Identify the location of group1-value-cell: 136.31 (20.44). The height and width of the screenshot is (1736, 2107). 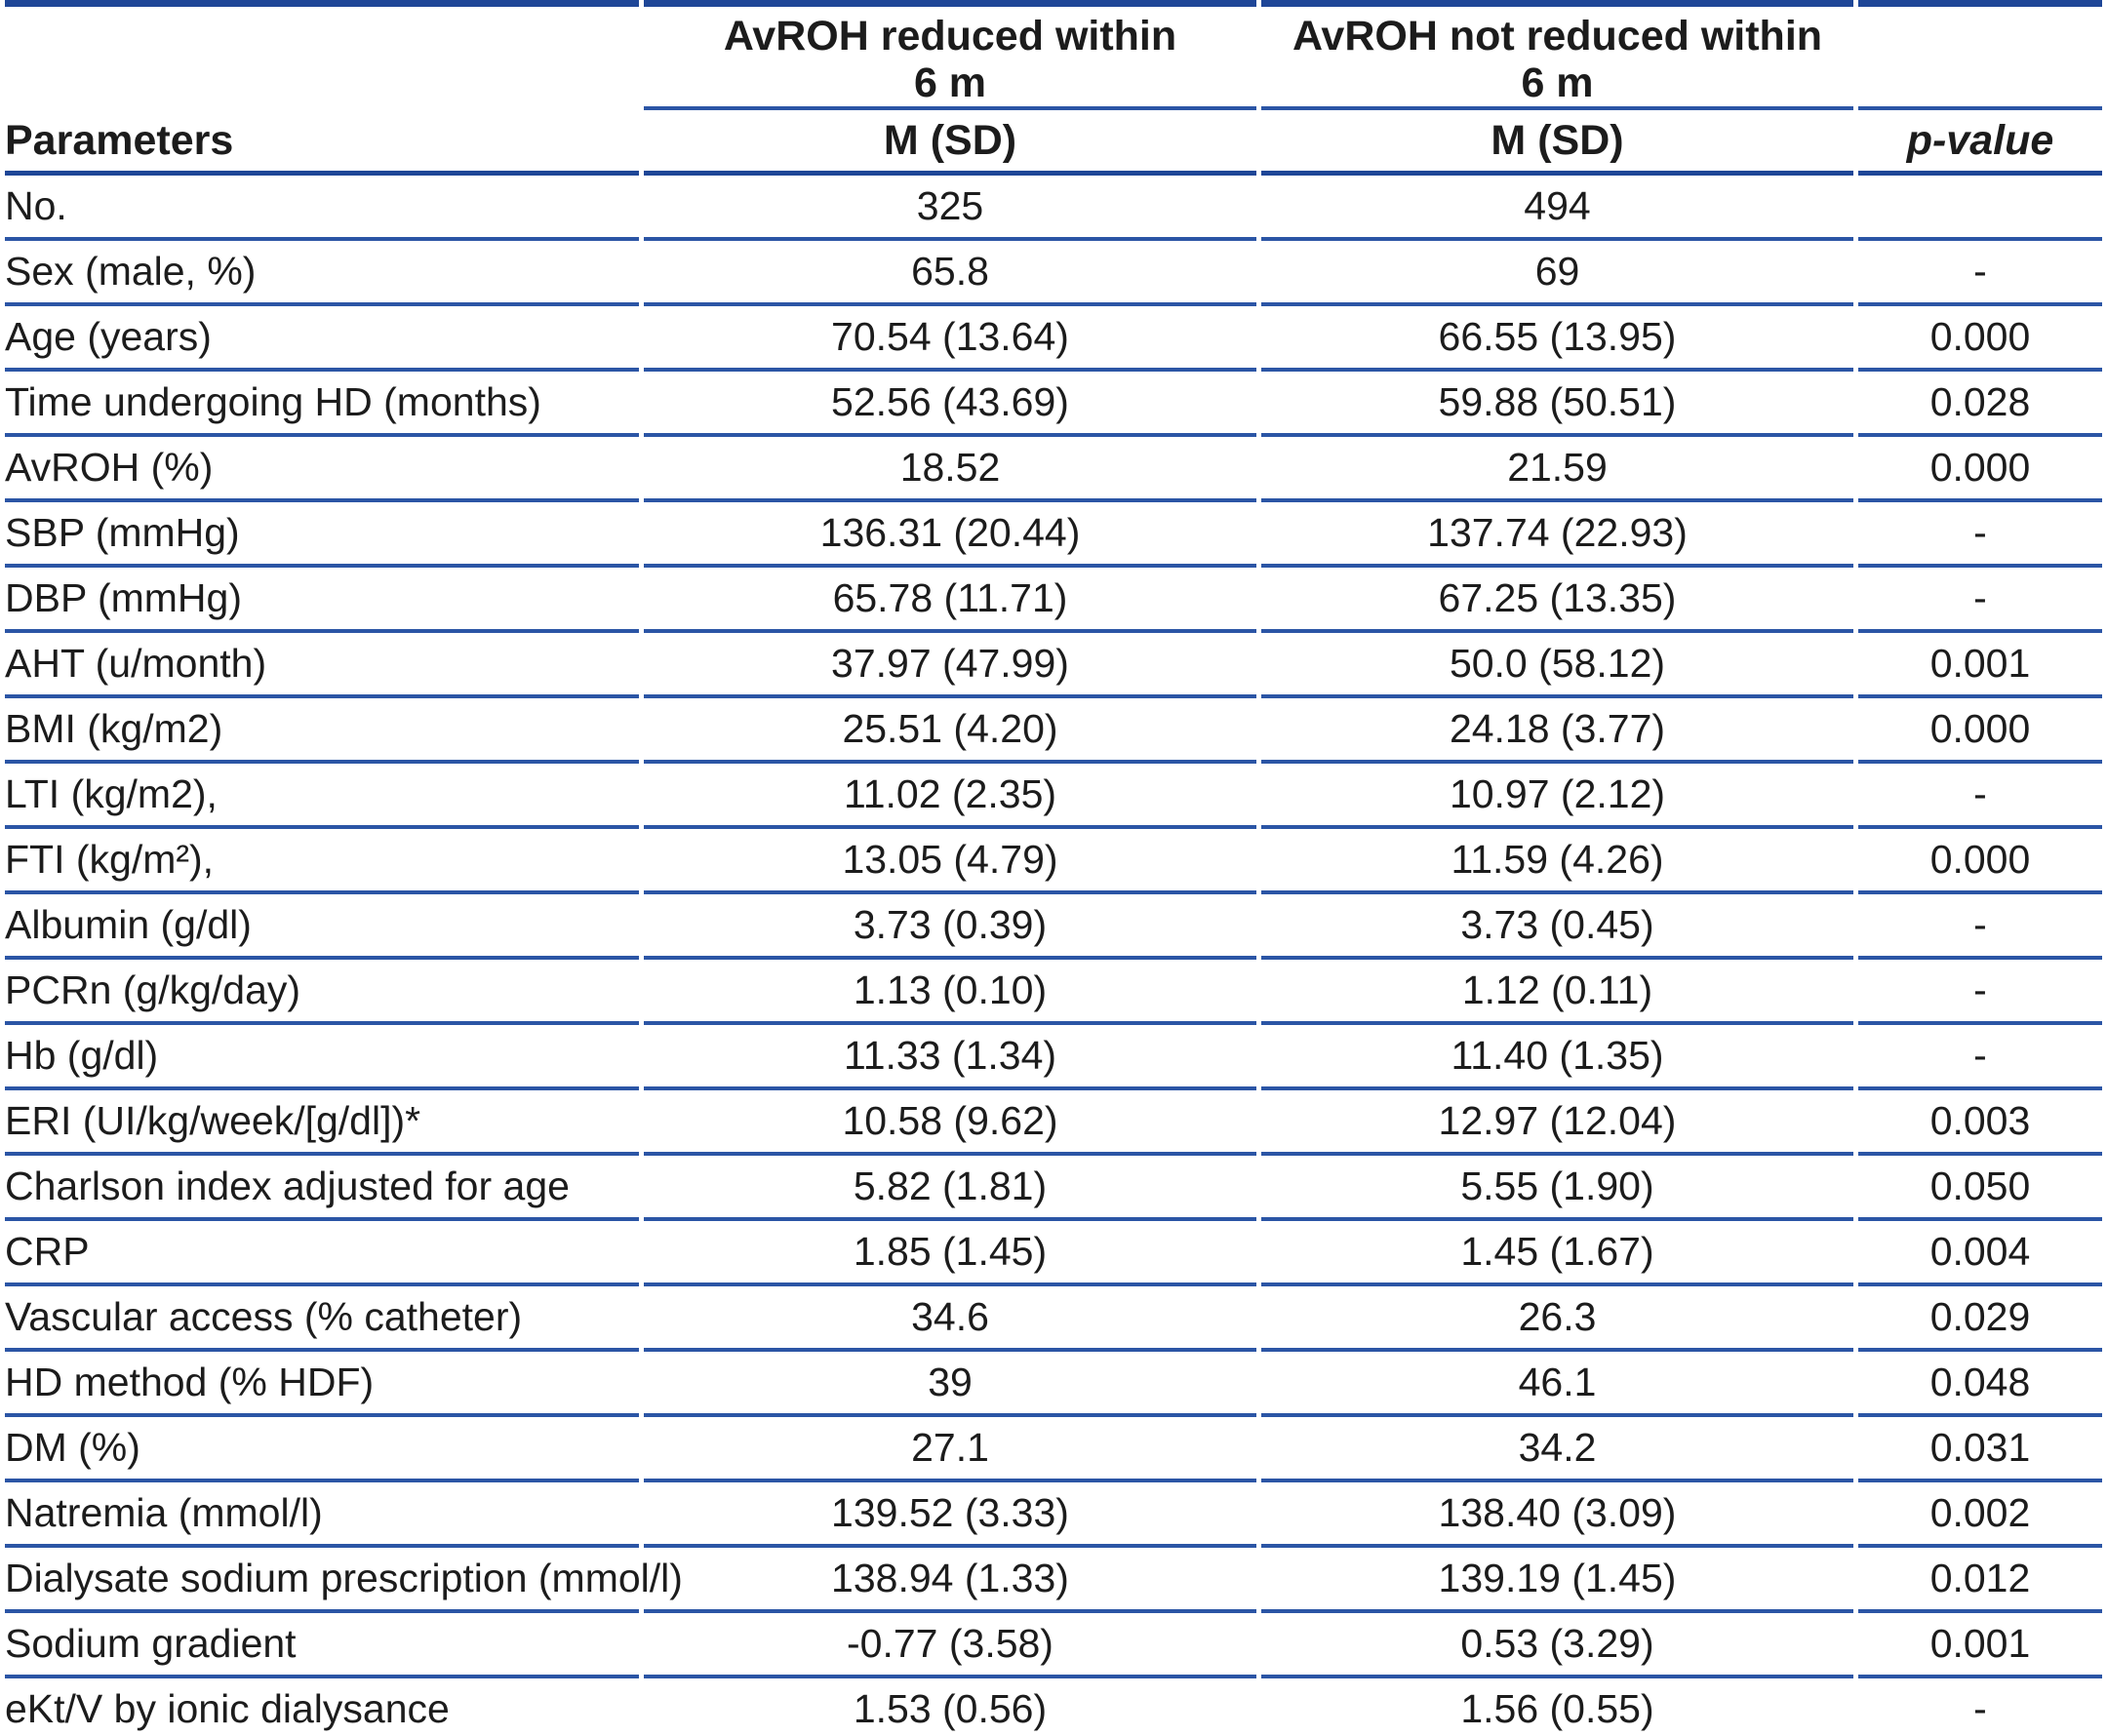
(950, 535).